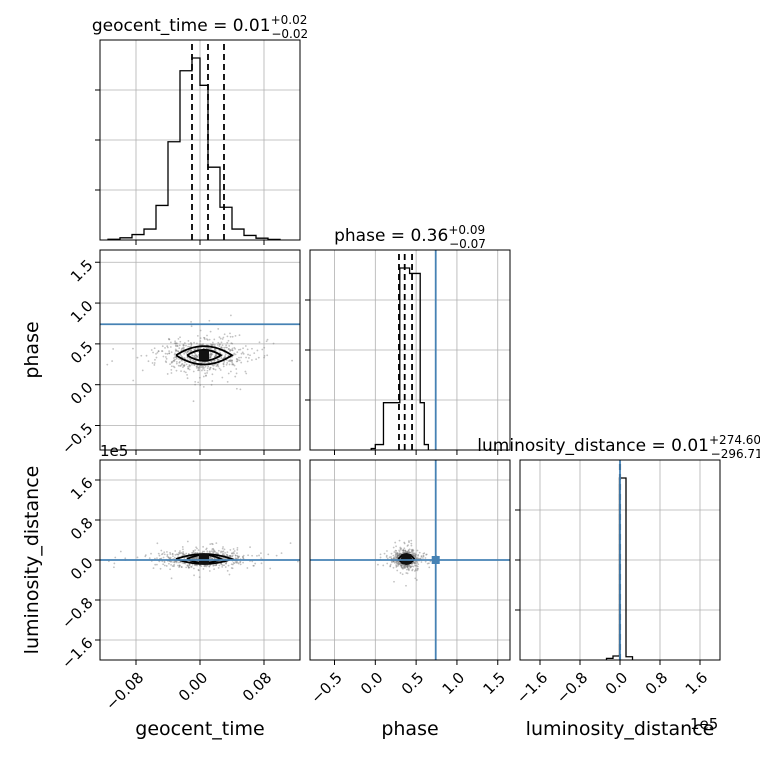 The width and height of the screenshot is (760, 760). Describe the element at coordinates (618, 447) in the screenshot. I see `panel-title-luminosity_distance: luminosity_distance = 0.01+274.60 −296.71` at that location.